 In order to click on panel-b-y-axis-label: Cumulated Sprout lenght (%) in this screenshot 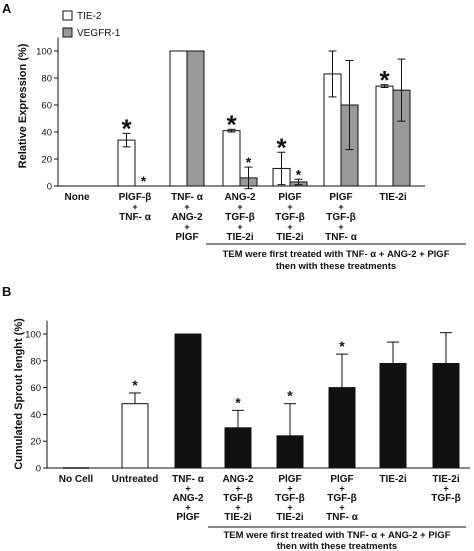, I will do `click(19, 394)`.